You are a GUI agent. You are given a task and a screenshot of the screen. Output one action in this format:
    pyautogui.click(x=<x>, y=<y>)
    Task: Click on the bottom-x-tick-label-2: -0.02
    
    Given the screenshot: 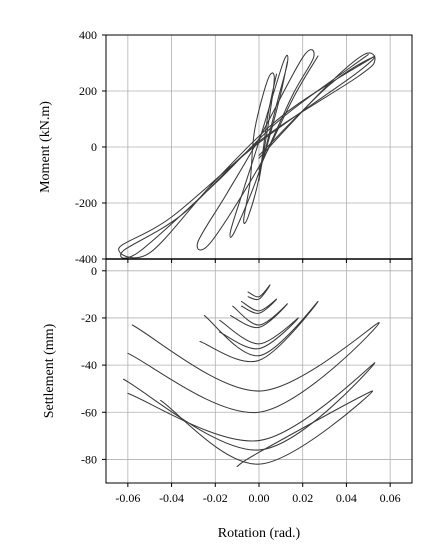 What is the action you would take?
    pyautogui.click(x=215, y=498)
    